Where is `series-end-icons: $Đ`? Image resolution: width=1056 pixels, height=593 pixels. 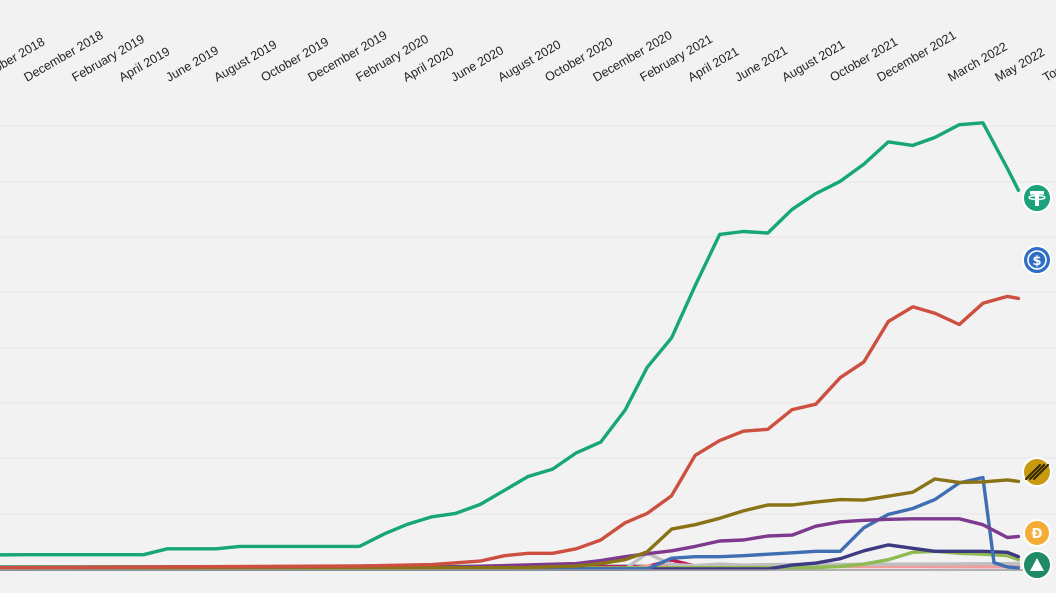 series-end-icons: $Đ is located at coordinates (1037, 381).